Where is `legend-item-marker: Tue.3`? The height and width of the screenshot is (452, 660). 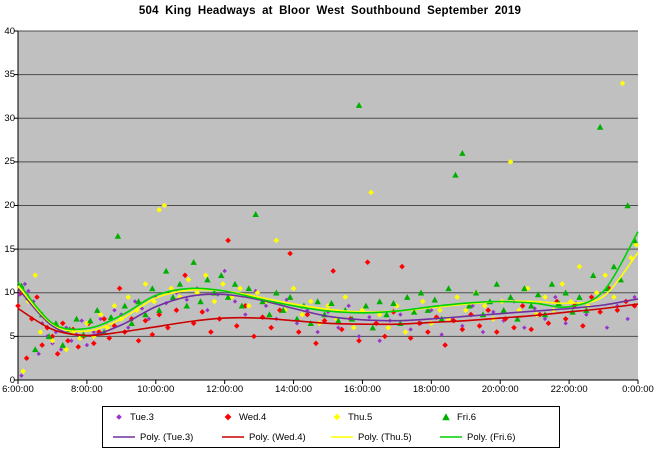 legend-item-marker: Tue.3 is located at coordinates (167, 417).